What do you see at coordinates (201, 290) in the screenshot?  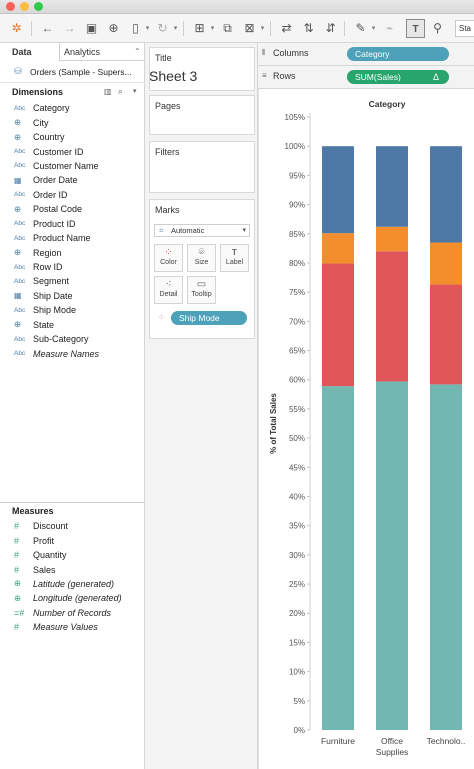 I see `tooltip-button: ▭ Tooltip` at bounding box center [201, 290].